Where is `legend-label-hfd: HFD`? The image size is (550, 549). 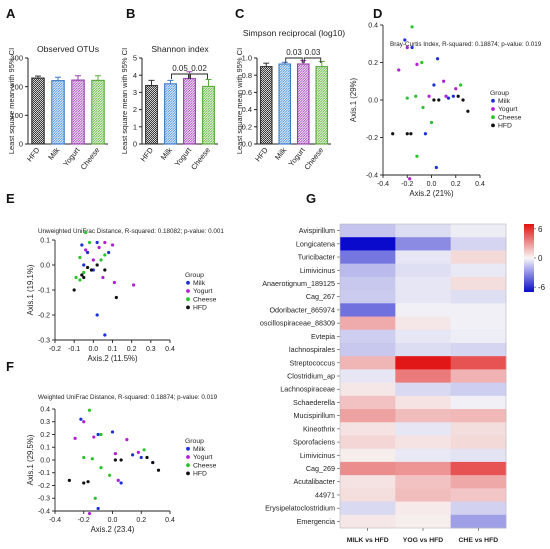 legend-label-hfd: HFD is located at coordinates (505, 126).